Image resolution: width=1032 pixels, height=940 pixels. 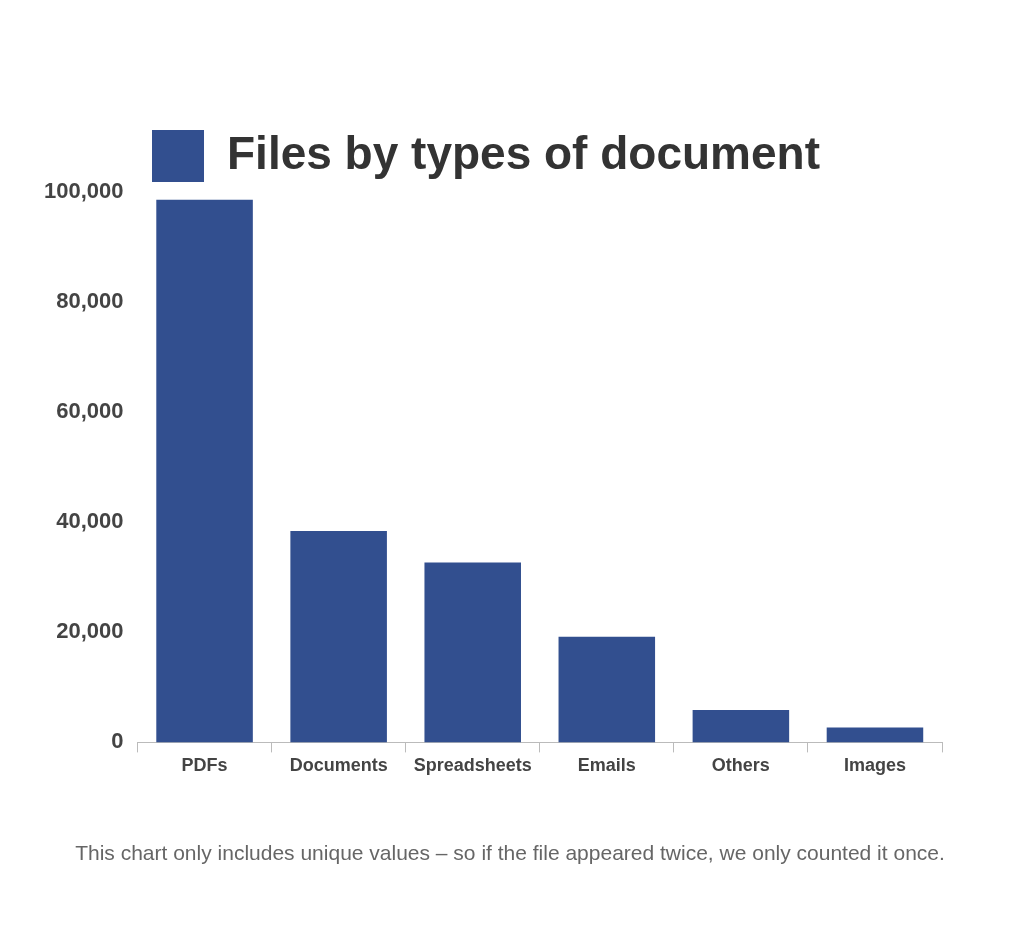 I want to click on y-tick-label: 60,000, so click(x=90, y=411).